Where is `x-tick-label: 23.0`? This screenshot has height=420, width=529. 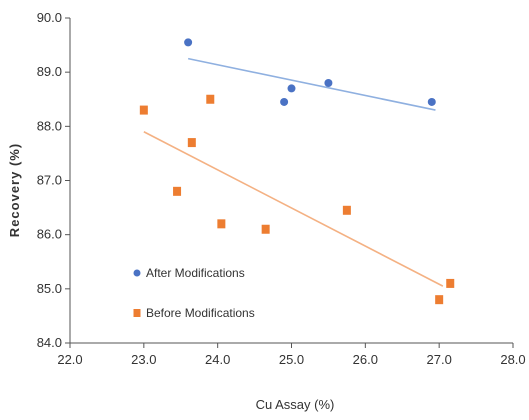 x-tick-label: 23.0 is located at coordinates (143, 359).